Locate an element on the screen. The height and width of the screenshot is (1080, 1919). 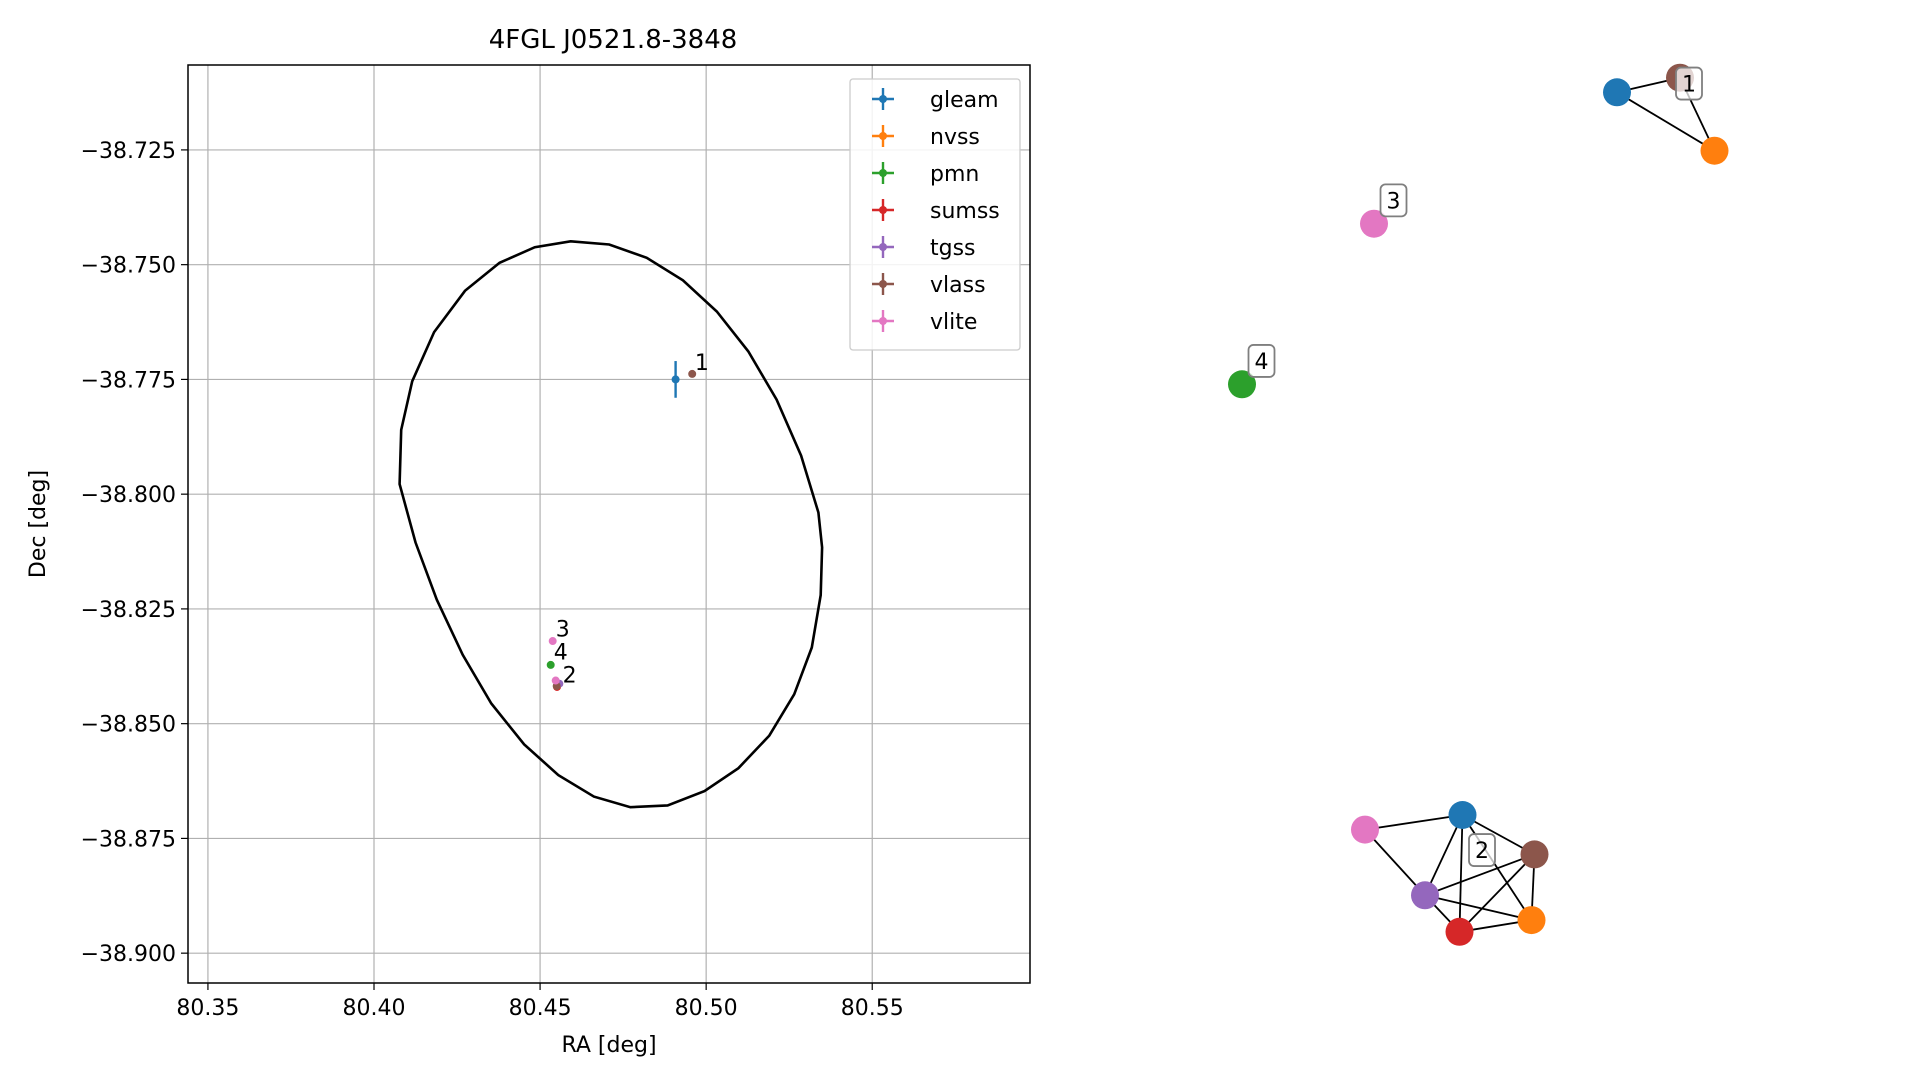
point-gleam is located at coordinates (675, 379).